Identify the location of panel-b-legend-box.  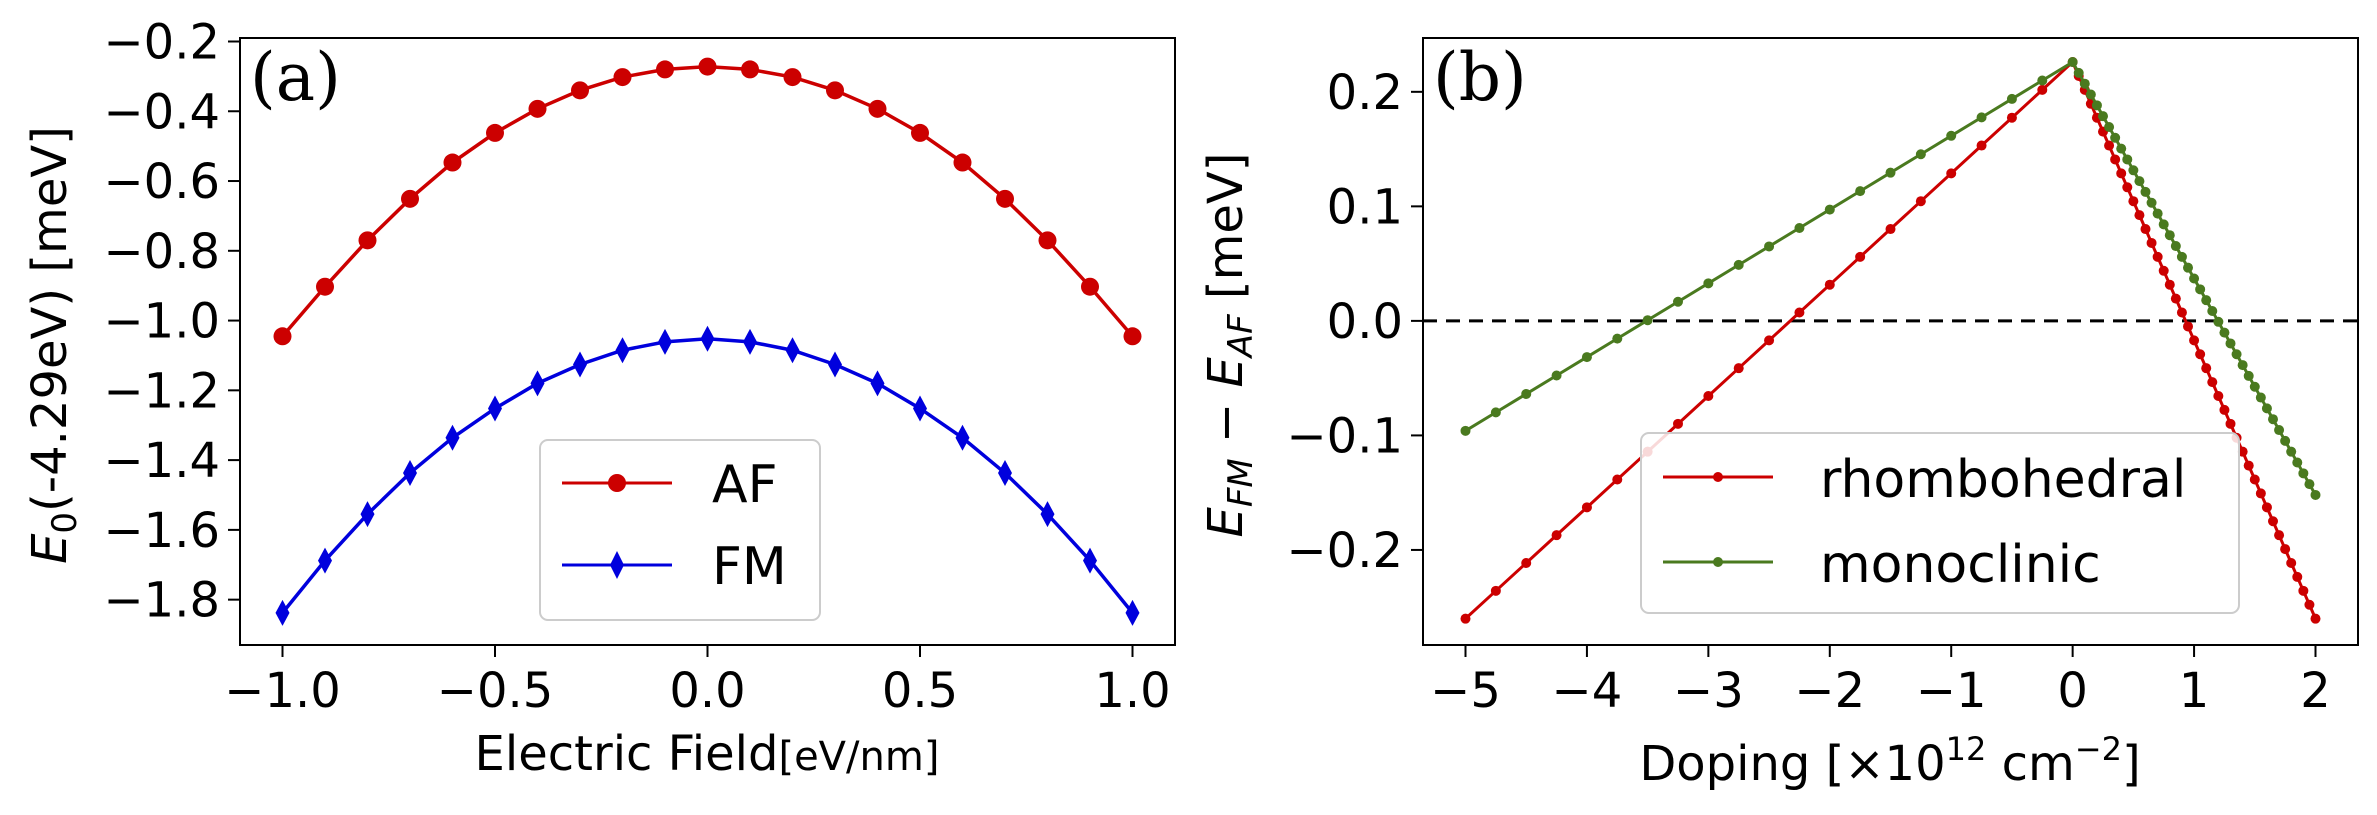
(1940, 523).